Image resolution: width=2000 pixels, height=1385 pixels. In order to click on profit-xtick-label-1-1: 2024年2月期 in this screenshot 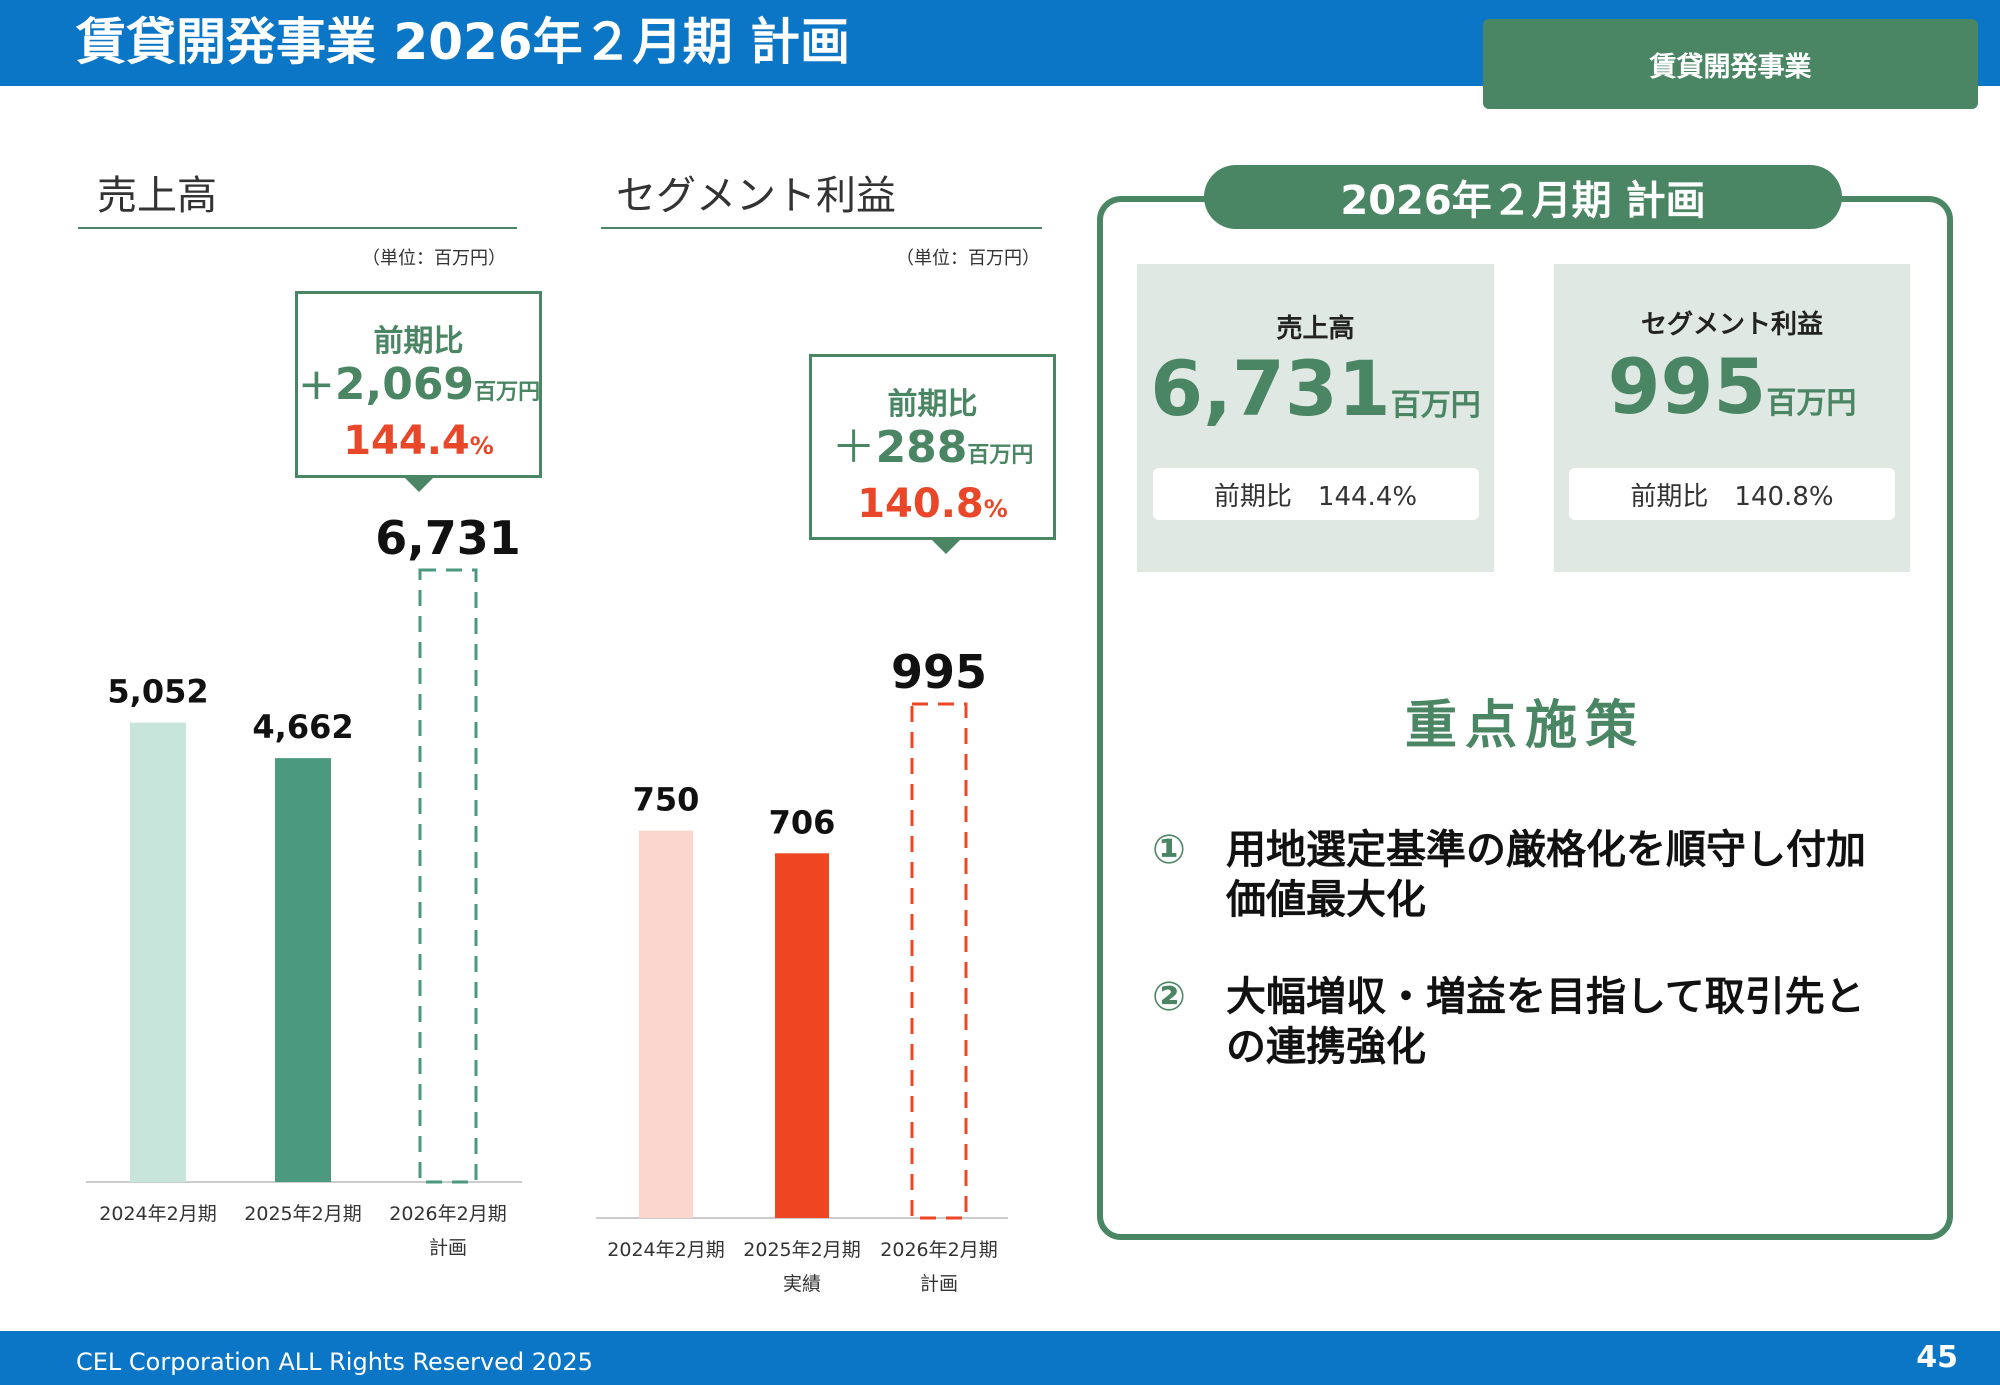, I will do `click(665, 1250)`.